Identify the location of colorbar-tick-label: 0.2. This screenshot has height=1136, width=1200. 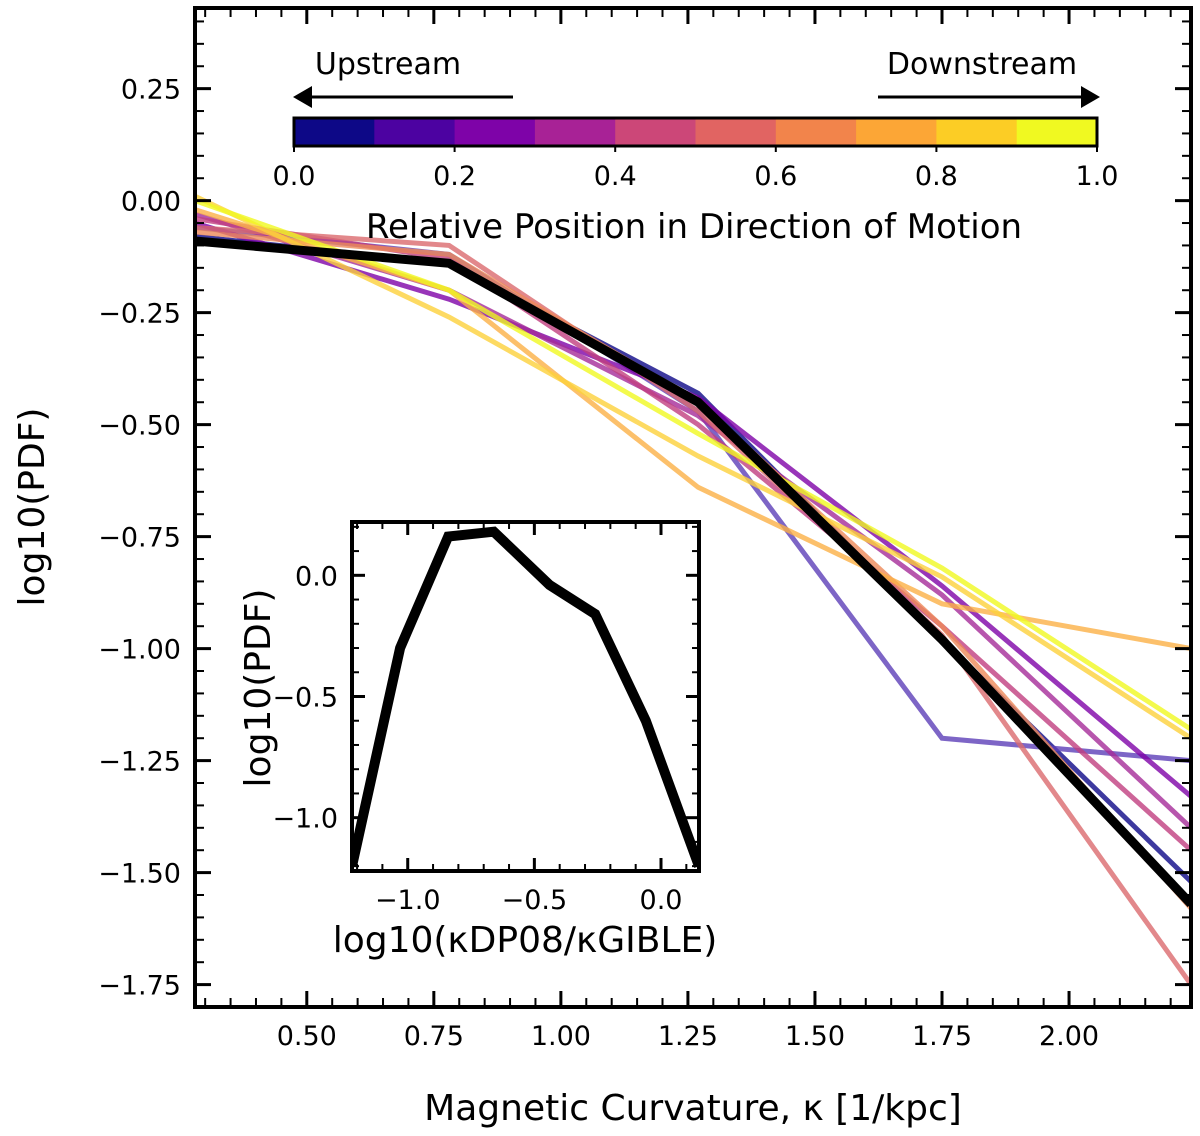
(454, 176).